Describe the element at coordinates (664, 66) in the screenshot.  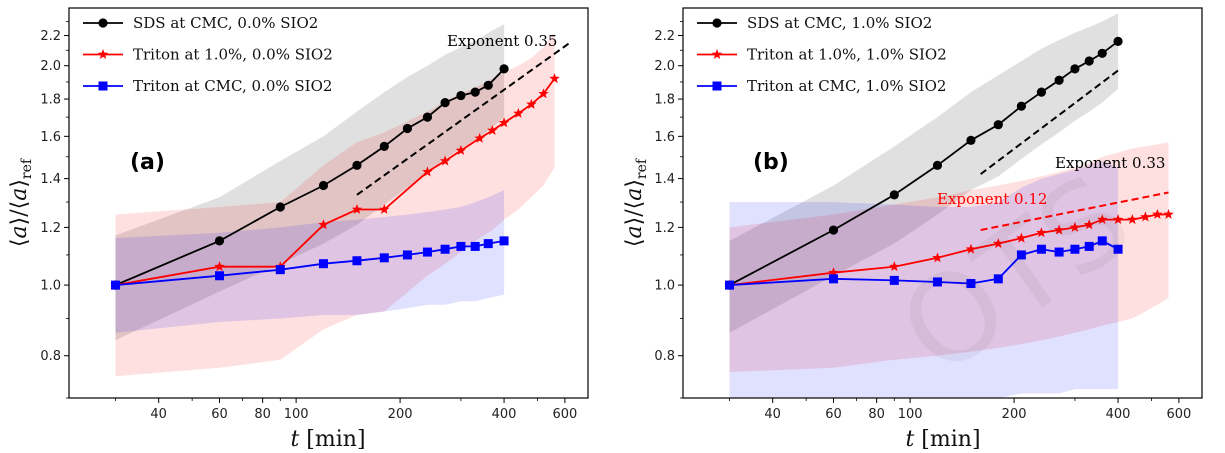
I see `panel-b-y-tick-label-6: 2.0` at that location.